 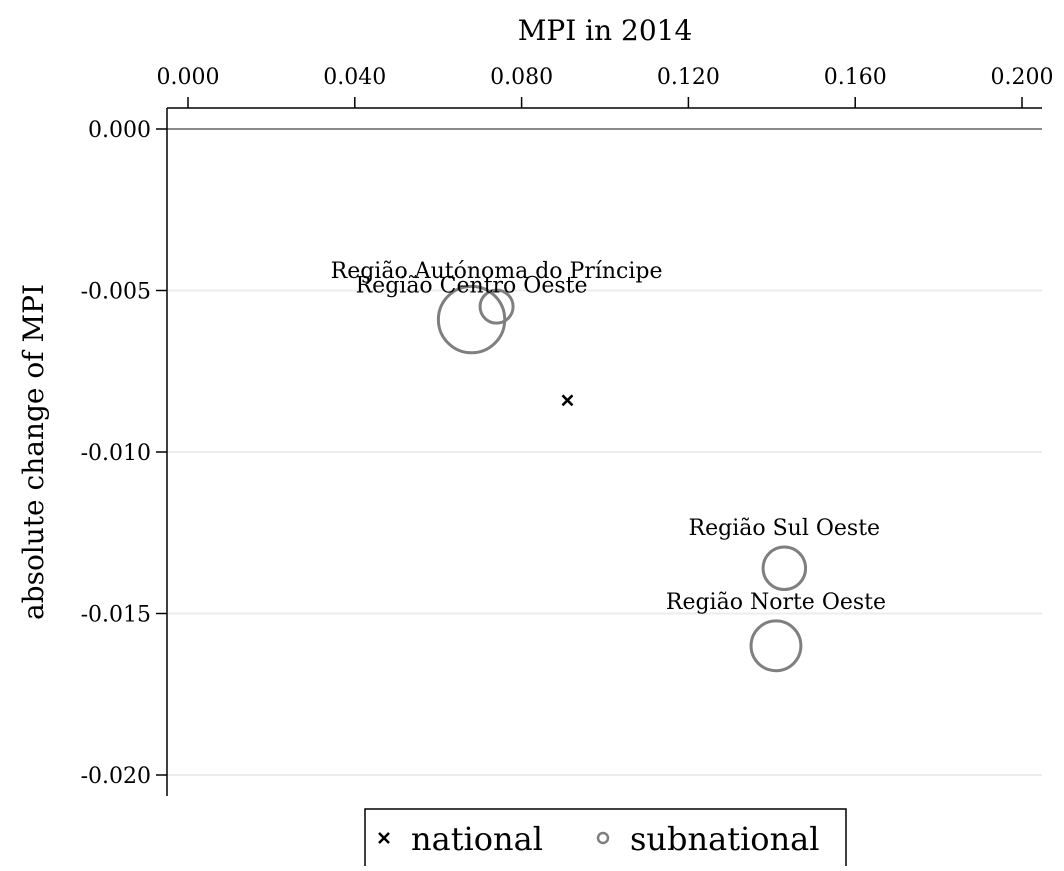 What do you see at coordinates (472, 285) in the screenshot?
I see `point-label: Região Centro Oeste` at bounding box center [472, 285].